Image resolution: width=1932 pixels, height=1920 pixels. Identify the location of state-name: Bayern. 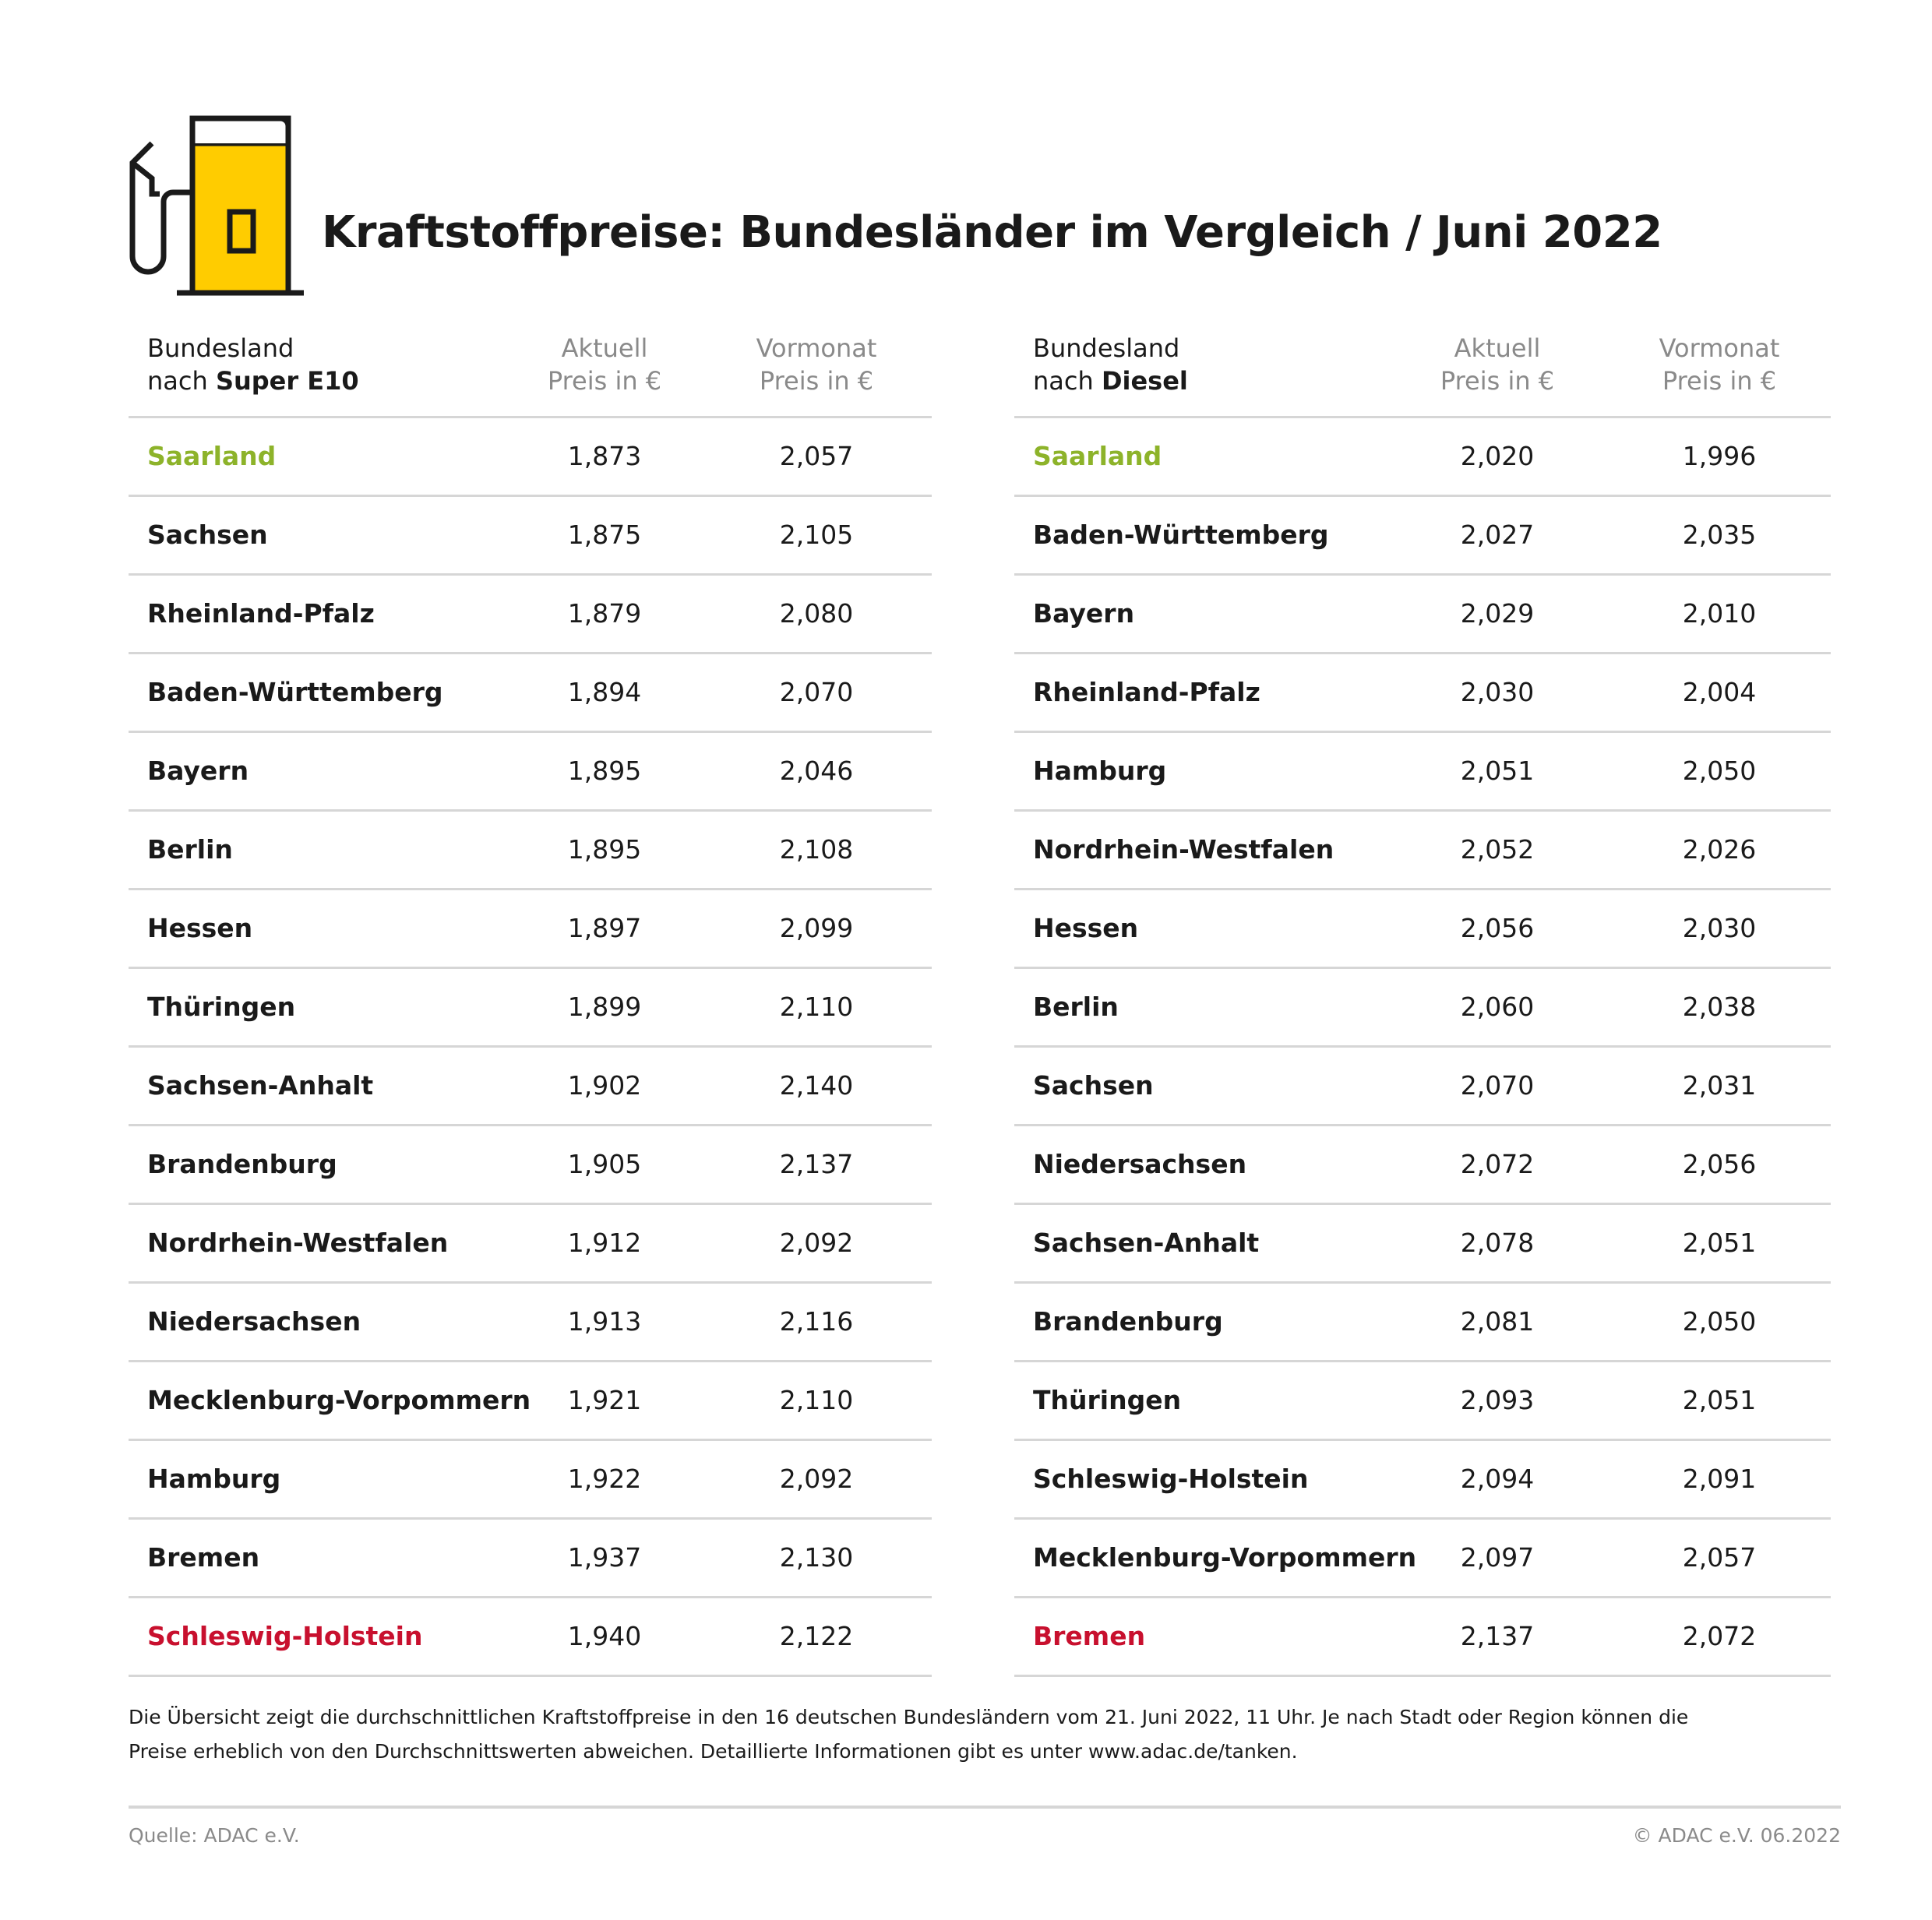
(198, 771).